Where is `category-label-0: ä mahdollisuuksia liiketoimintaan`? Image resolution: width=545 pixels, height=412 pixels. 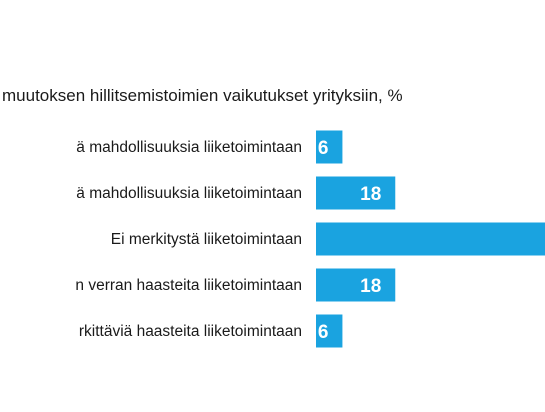 category-label-0: ä mahdollisuuksia liiketoimintaan is located at coordinates (189, 147).